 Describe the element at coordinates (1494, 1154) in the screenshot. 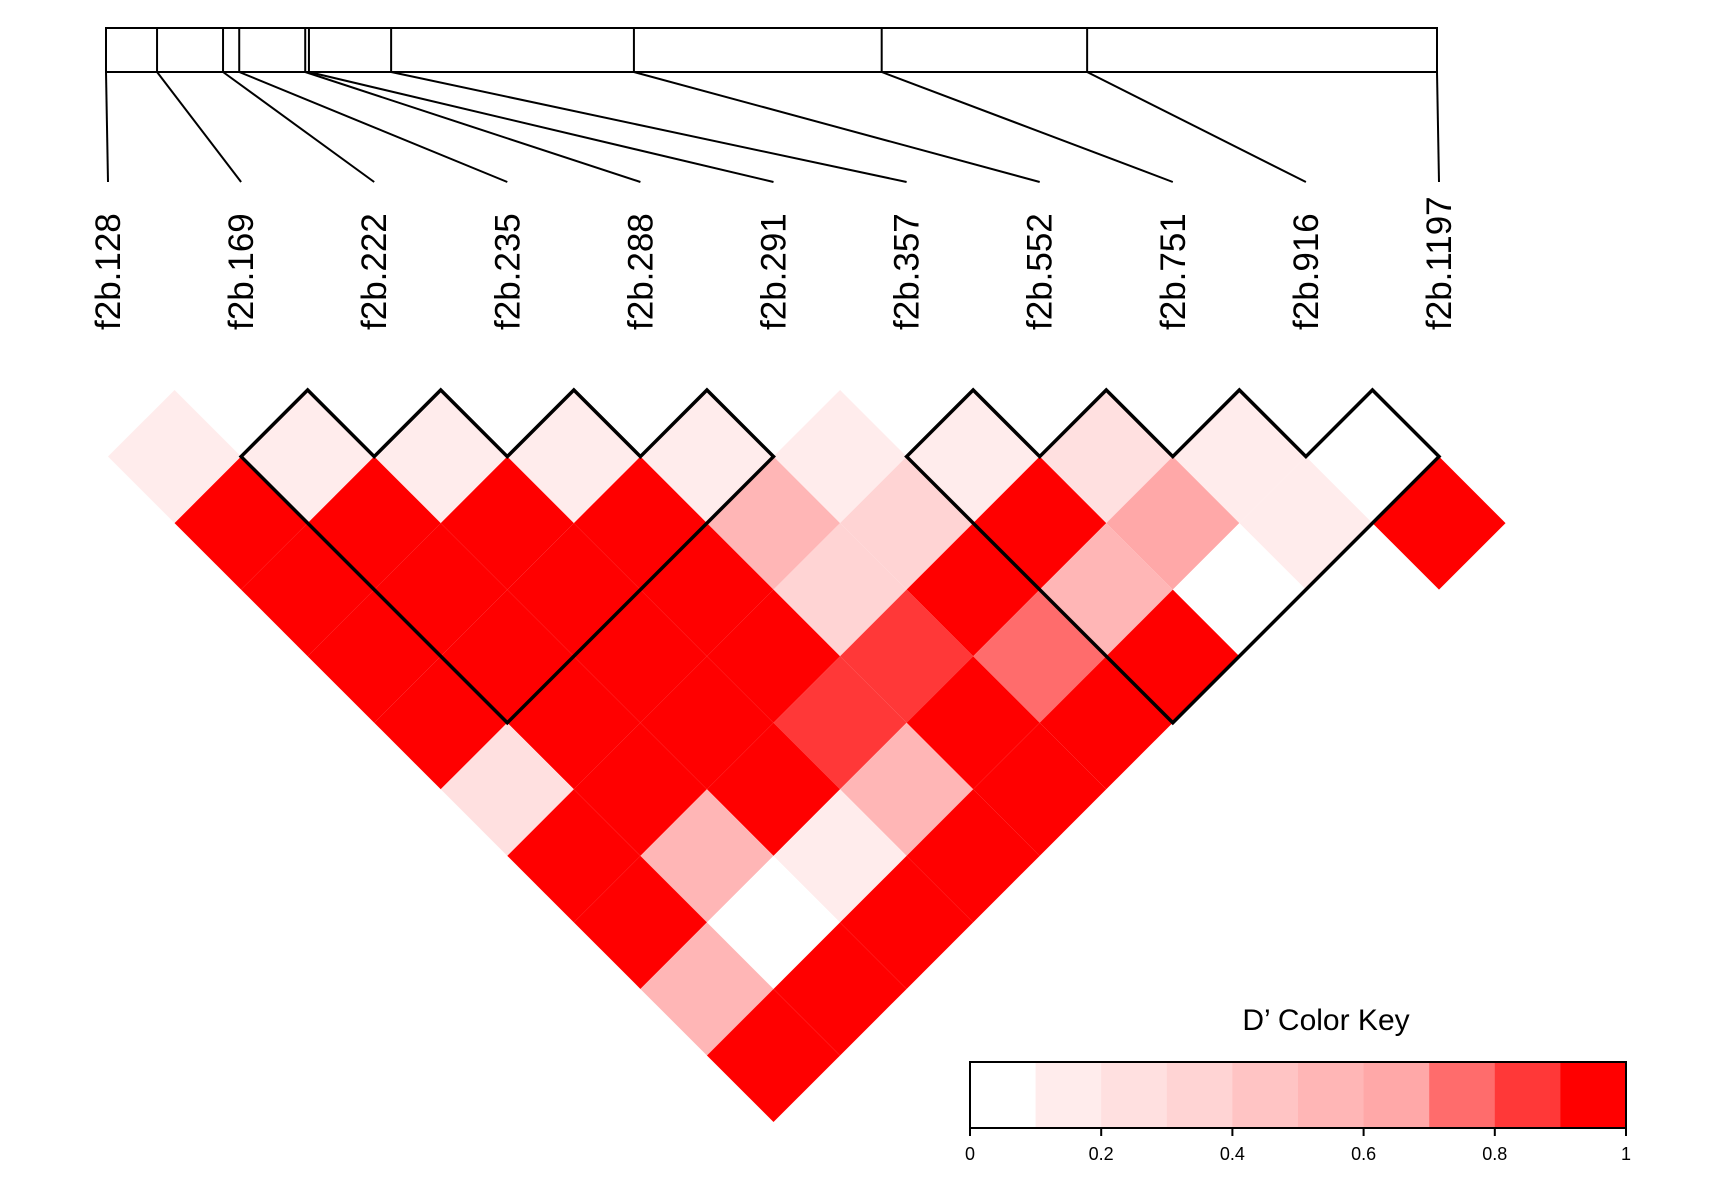

I see `color-key-tick-label: 0.8` at that location.